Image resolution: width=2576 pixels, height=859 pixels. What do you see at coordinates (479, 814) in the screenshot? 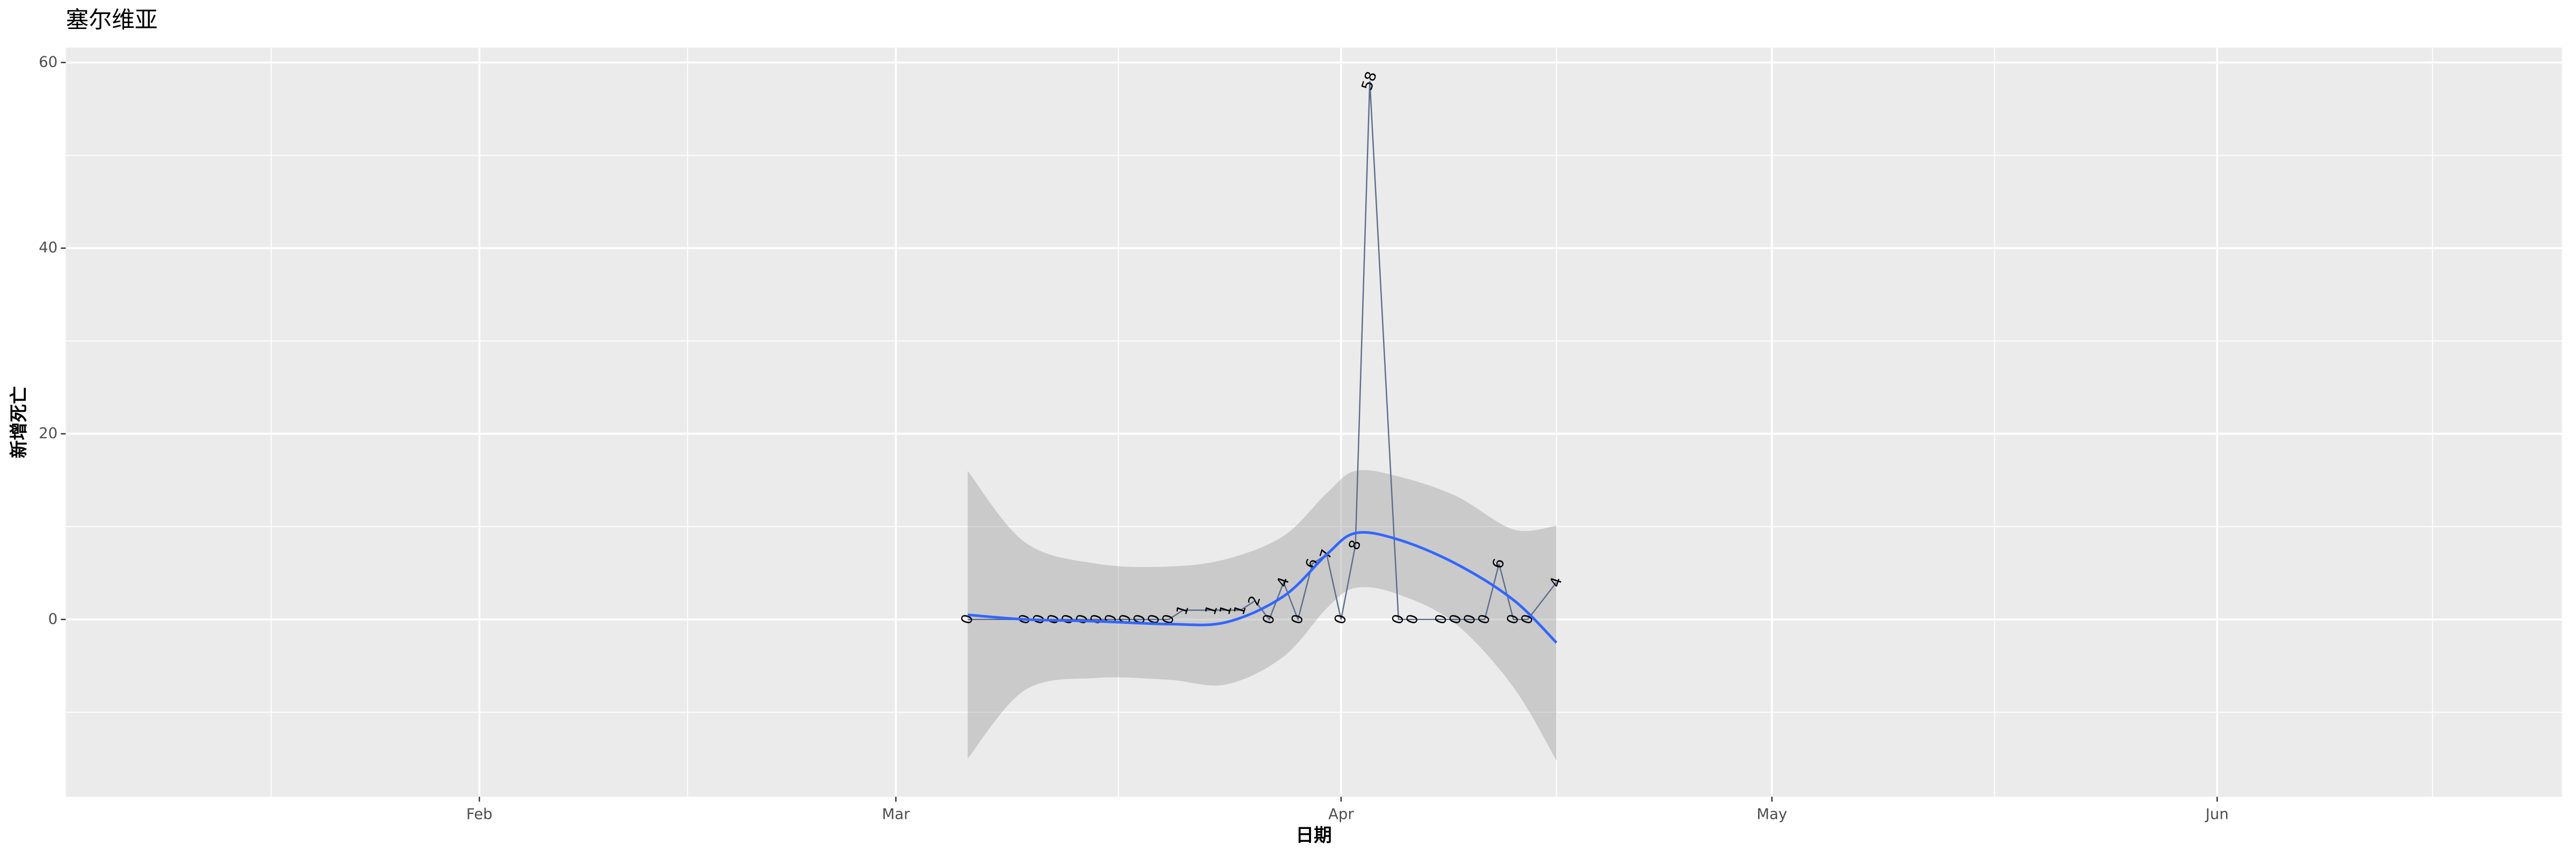
I see `x-tick-label: Feb` at bounding box center [479, 814].